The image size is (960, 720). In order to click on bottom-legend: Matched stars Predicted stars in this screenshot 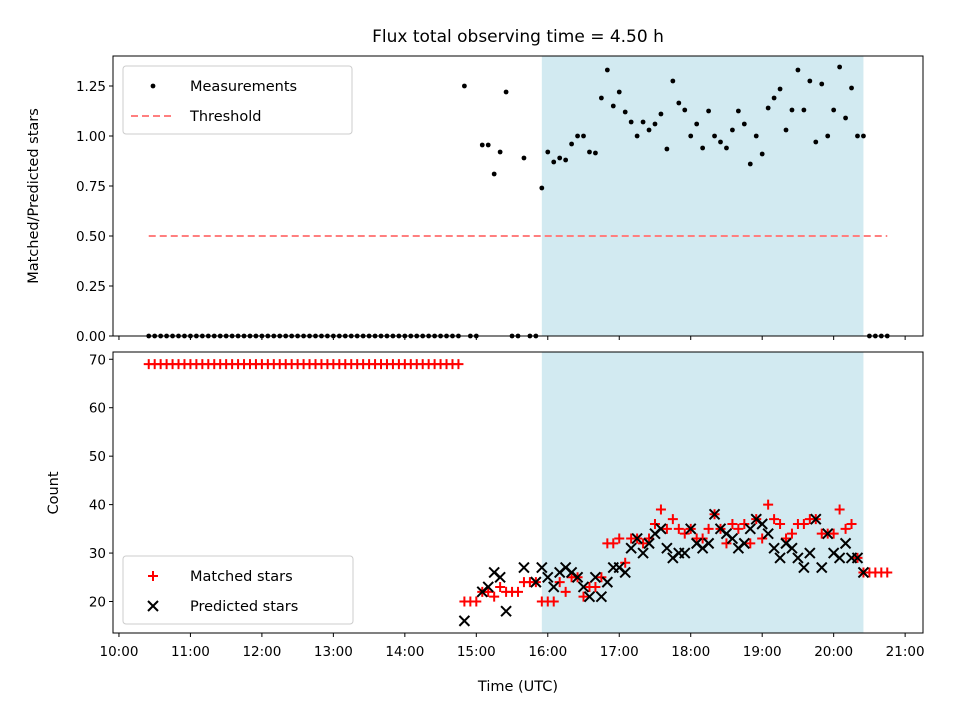, I will do `click(238, 590)`.